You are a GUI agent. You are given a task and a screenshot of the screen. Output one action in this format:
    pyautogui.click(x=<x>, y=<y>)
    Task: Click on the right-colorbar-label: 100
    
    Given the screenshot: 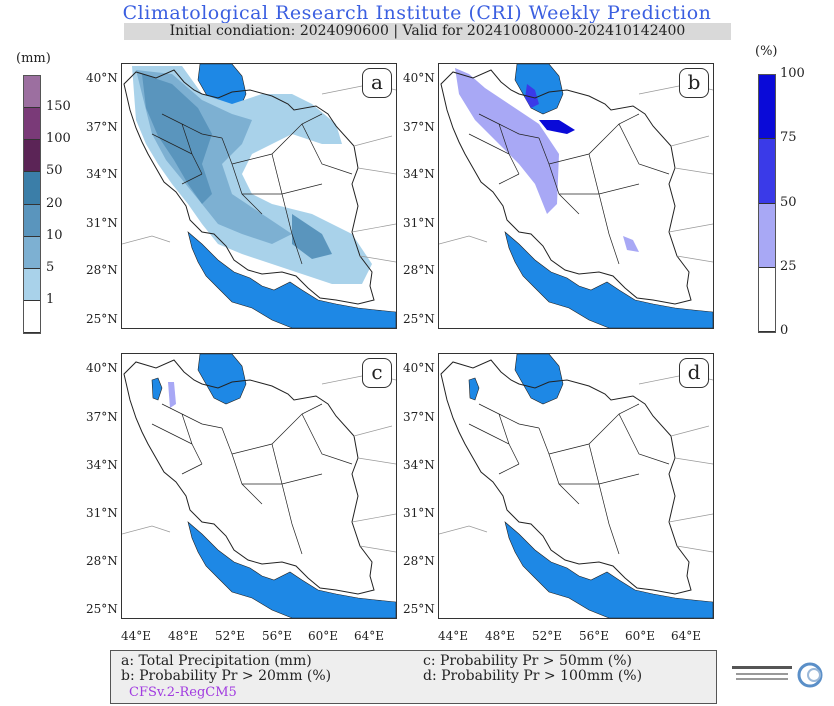 What is the action you would take?
    pyautogui.click(x=792, y=73)
    